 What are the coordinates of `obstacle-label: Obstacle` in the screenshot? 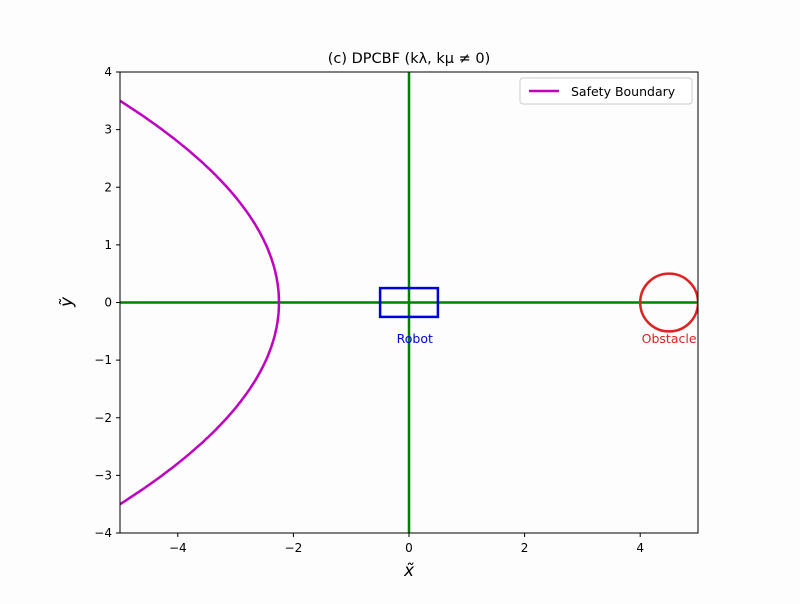 It's located at (669, 338).